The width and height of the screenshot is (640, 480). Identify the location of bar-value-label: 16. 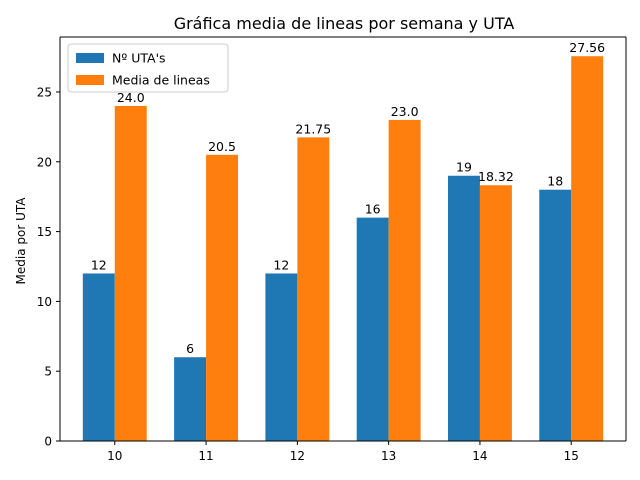
(373, 209).